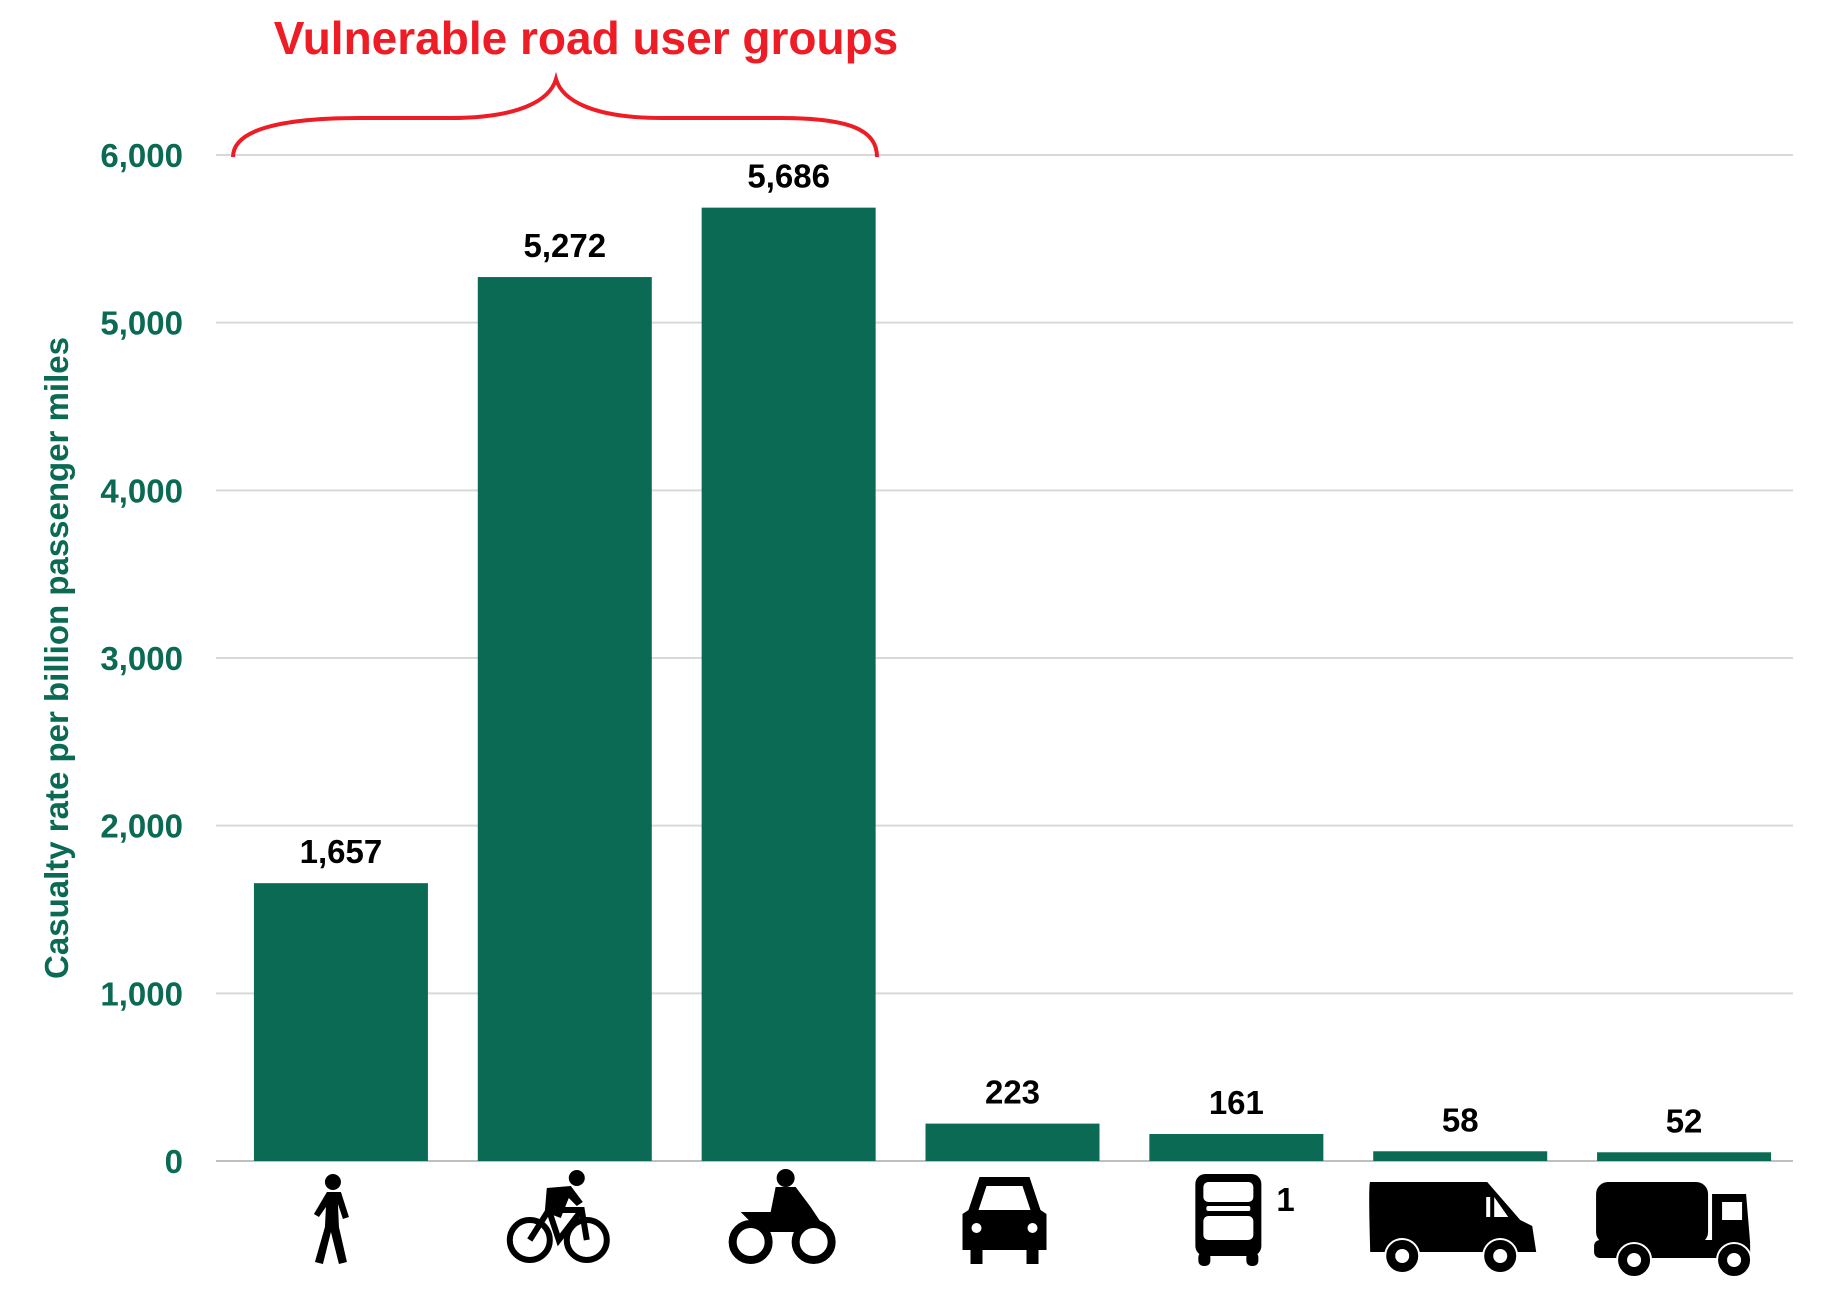  What do you see at coordinates (141, 993) in the screenshot?
I see `y-tick-label: 1,000` at bounding box center [141, 993].